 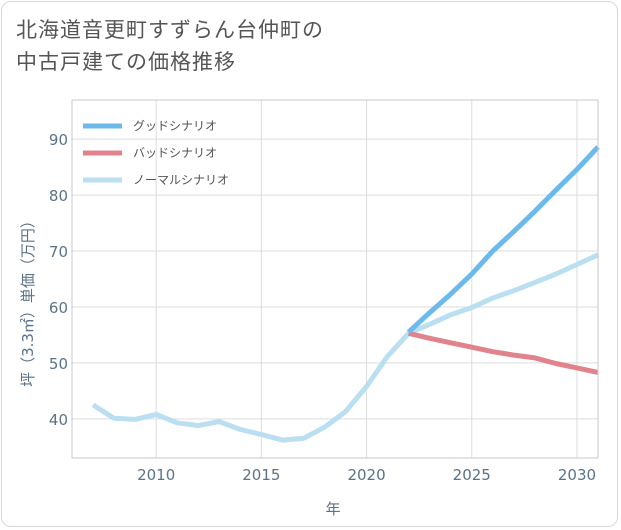 I want to click on y-tick-label: 80, so click(x=58, y=196).